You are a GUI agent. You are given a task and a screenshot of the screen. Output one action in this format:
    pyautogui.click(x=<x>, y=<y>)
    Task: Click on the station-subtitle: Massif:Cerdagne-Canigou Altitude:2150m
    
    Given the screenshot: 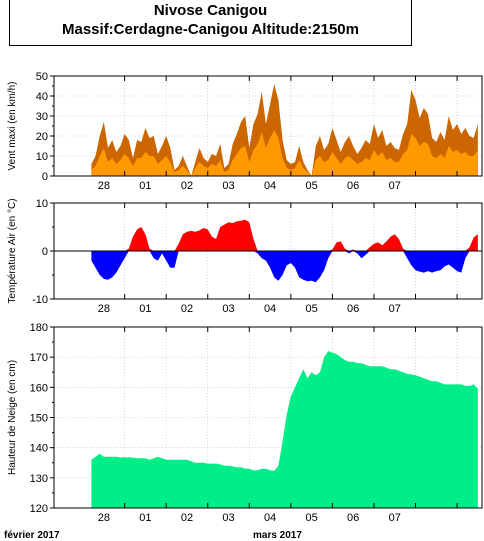 What is the action you would take?
    pyautogui.click(x=210, y=29)
    